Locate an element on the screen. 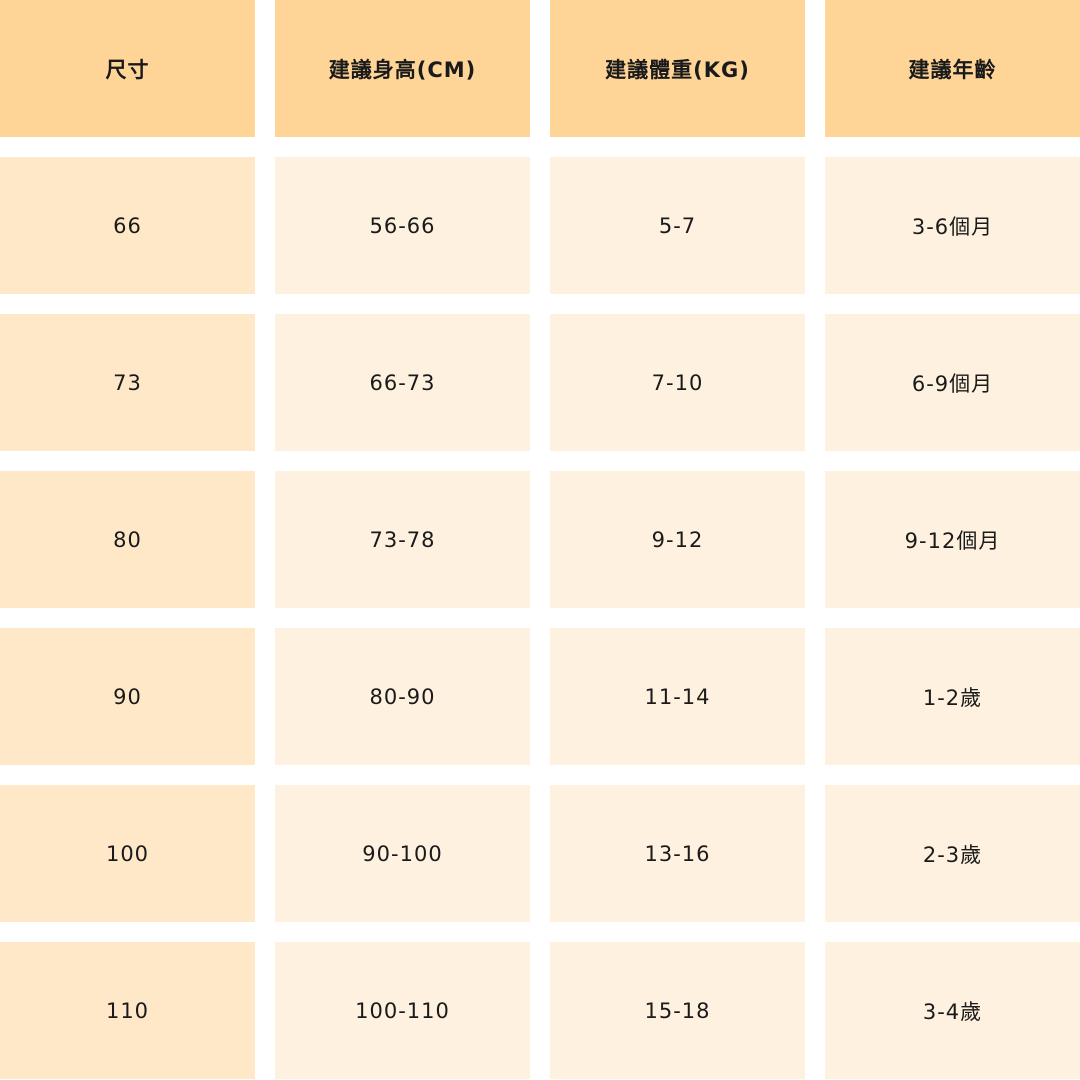 The height and width of the screenshot is (1080, 1080). header-height: 建議身高(CM) is located at coordinates (402, 68).